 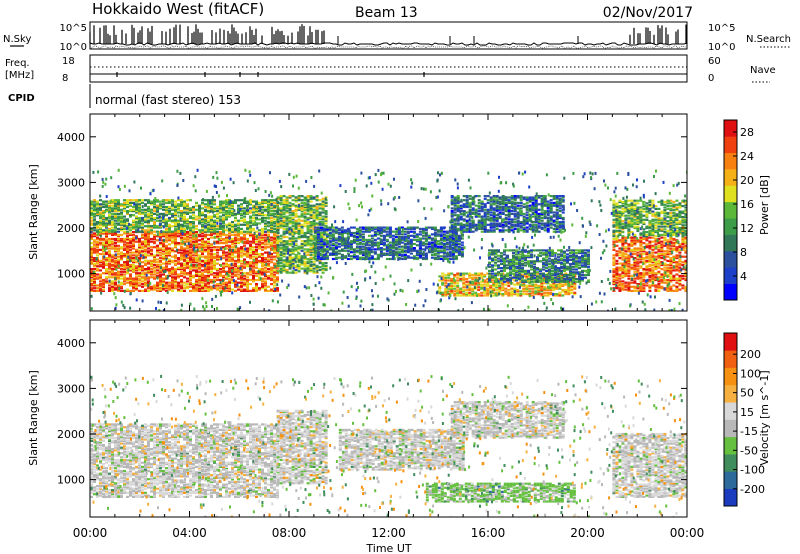 I want to click on x-axis: 00:00 04:00 08:00 12:00 16:00 20:00 00:00, so click(x=389, y=533).